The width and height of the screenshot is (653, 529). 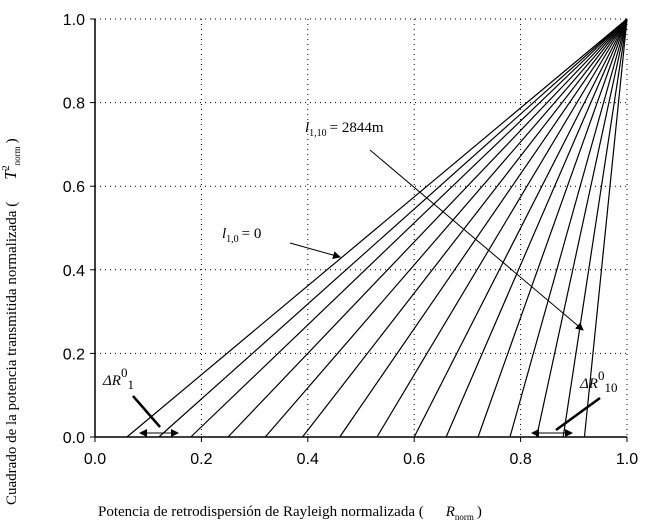 What do you see at coordinates (10, 174) in the screenshot?
I see `symbol: T` at bounding box center [10, 174].